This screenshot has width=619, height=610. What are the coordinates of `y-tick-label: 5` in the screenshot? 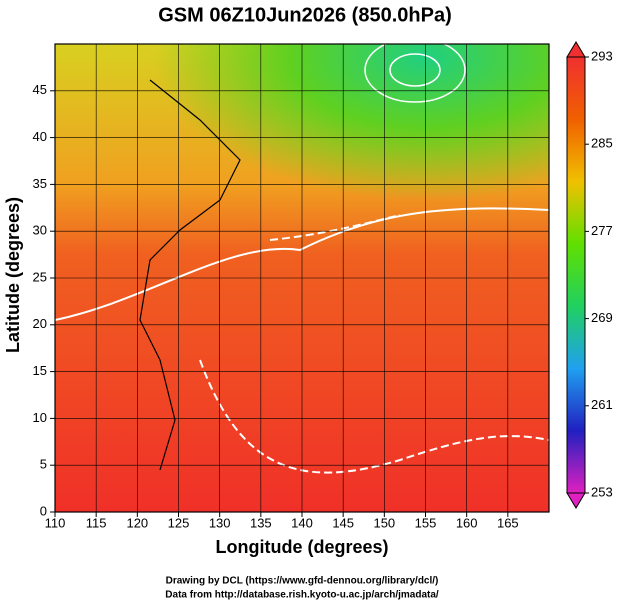 It's located at (43, 464).